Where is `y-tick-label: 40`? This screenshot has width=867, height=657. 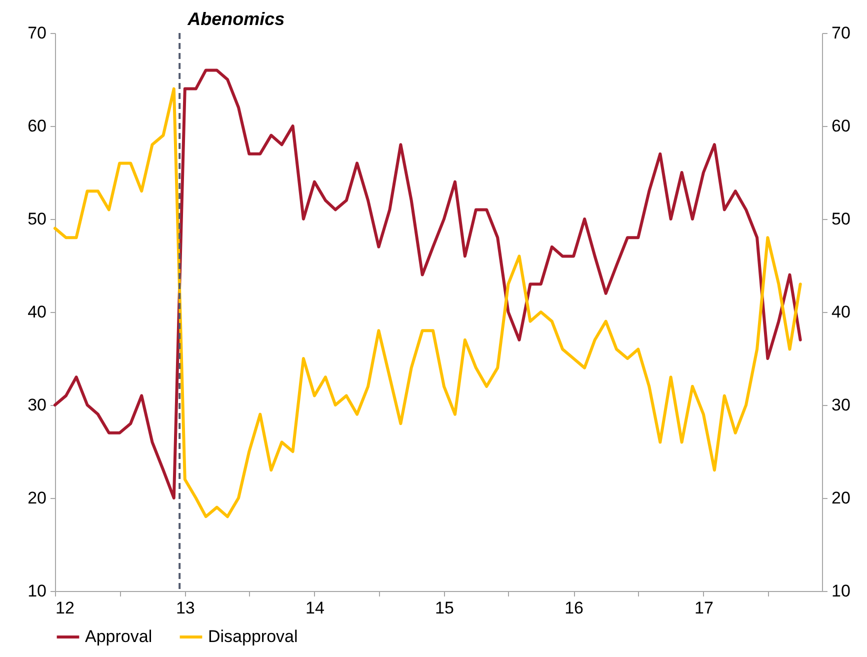 y-tick-label: 40 is located at coordinates (37, 312).